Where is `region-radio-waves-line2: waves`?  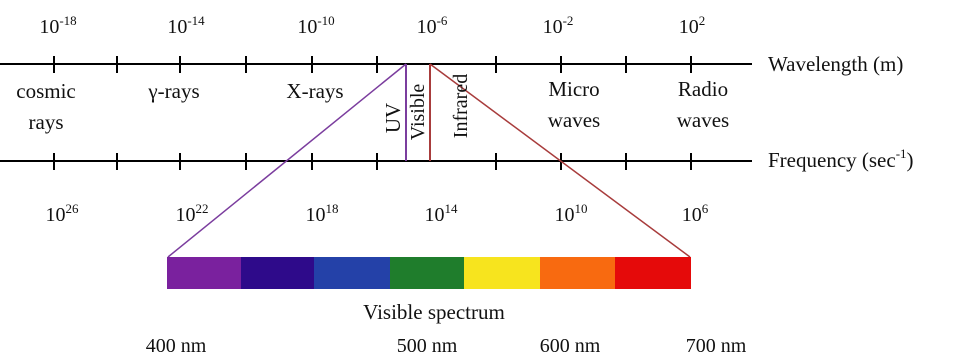
region-radio-waves-line2: waves is located at coordinates (703, 120).